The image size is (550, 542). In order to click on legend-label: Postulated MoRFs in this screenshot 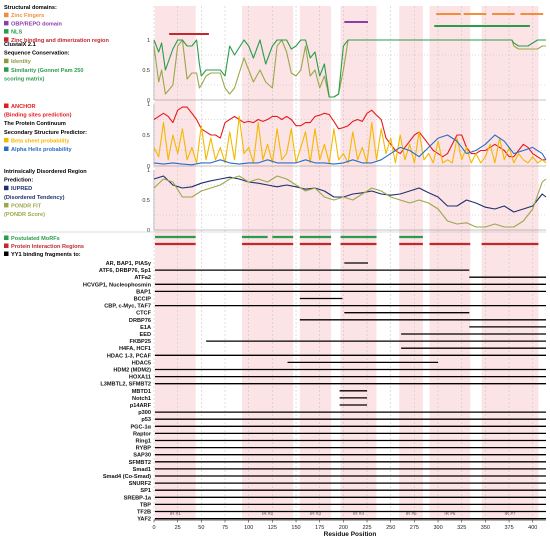, I will do `click(35, 239)`.